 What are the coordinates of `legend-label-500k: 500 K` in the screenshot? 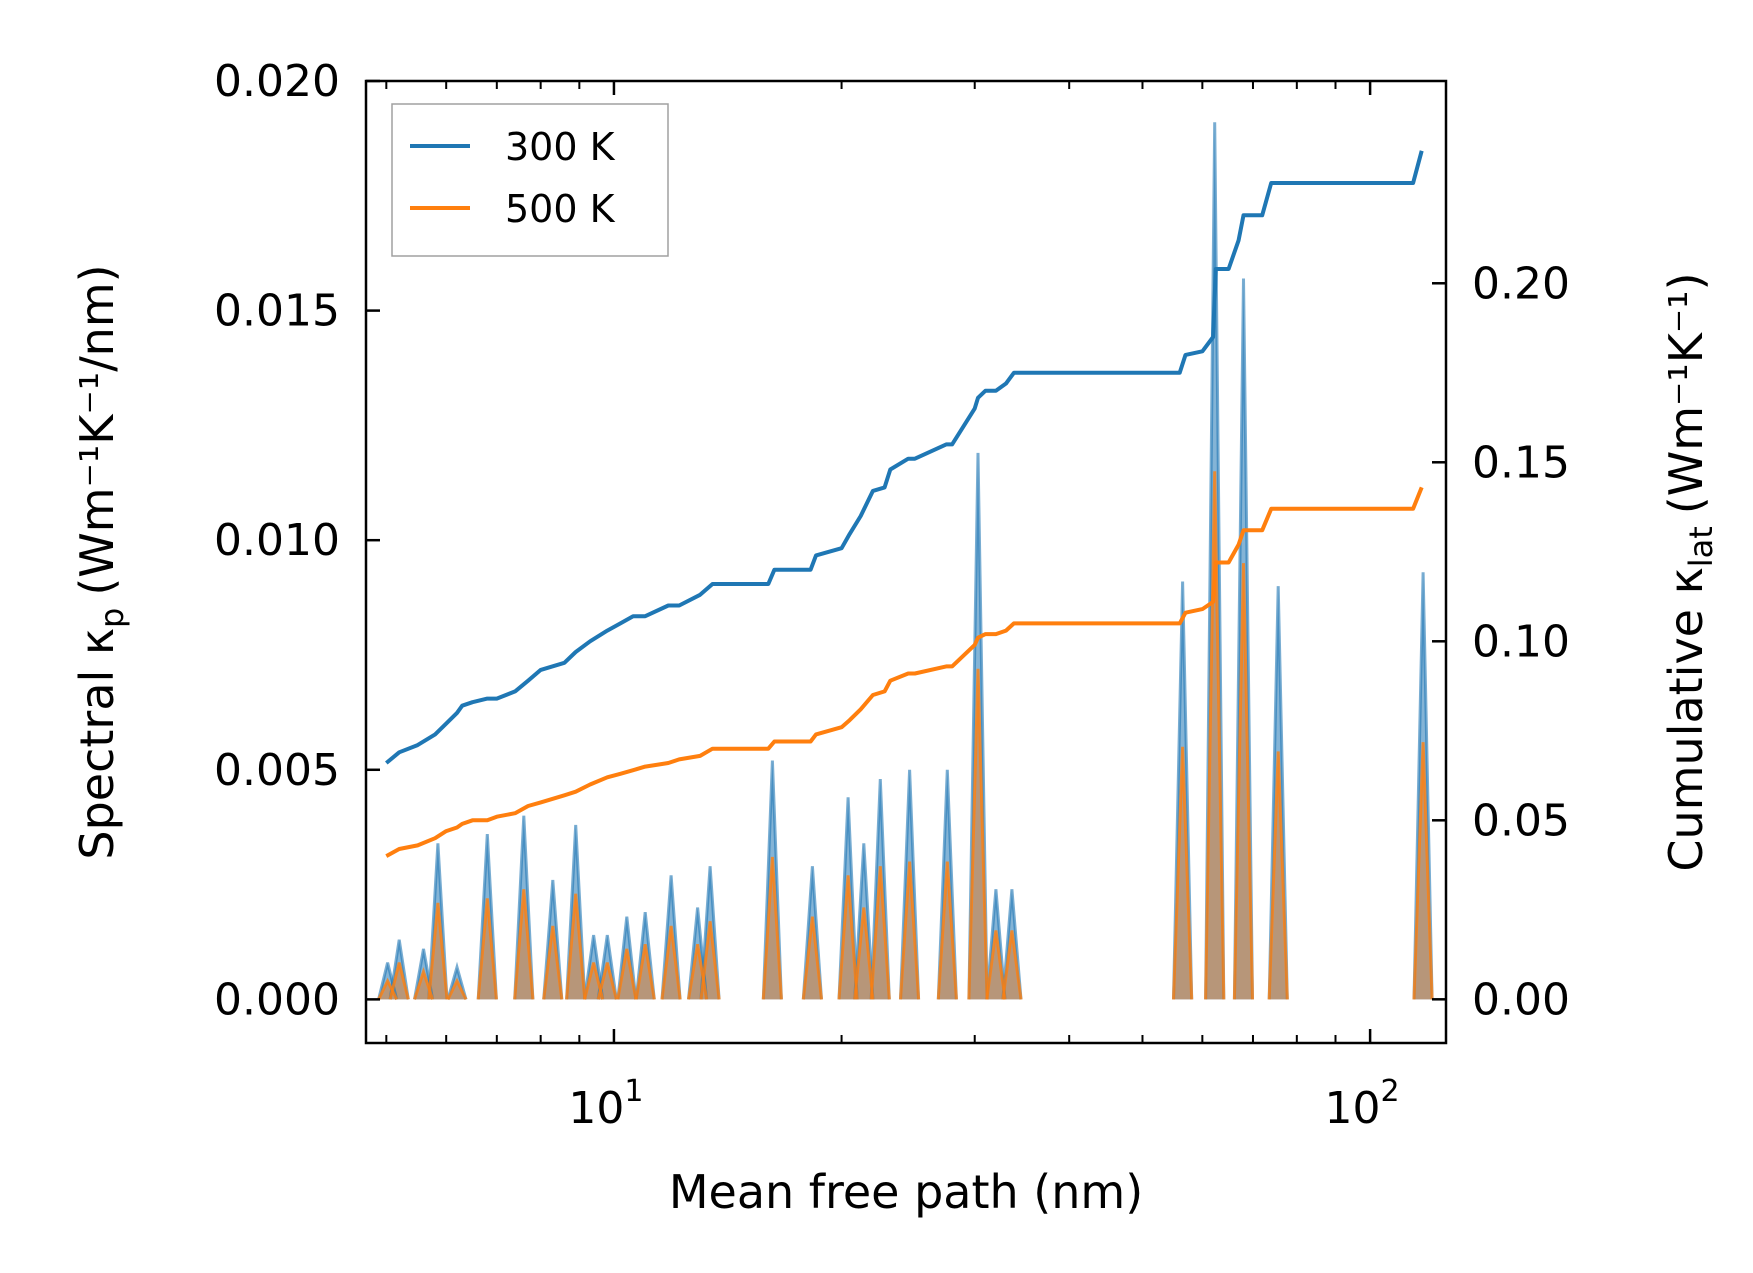 It's located at (560, 209).